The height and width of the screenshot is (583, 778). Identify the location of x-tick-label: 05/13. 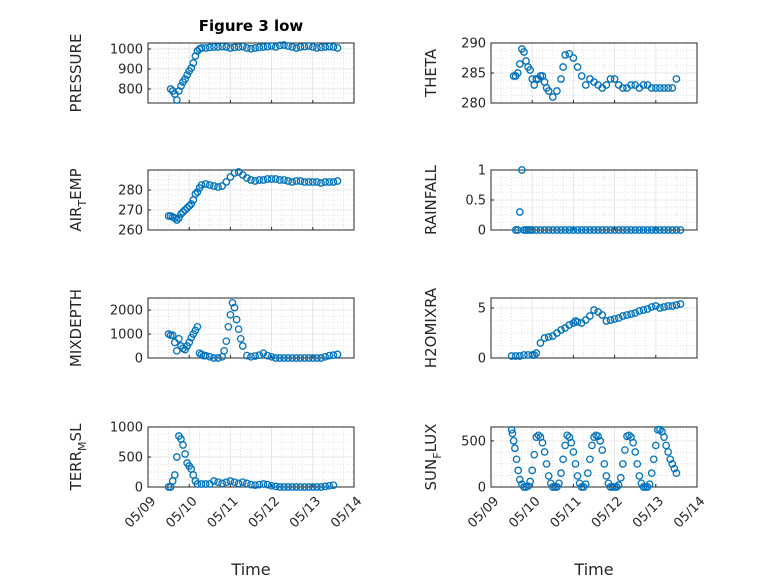
(648, 512).